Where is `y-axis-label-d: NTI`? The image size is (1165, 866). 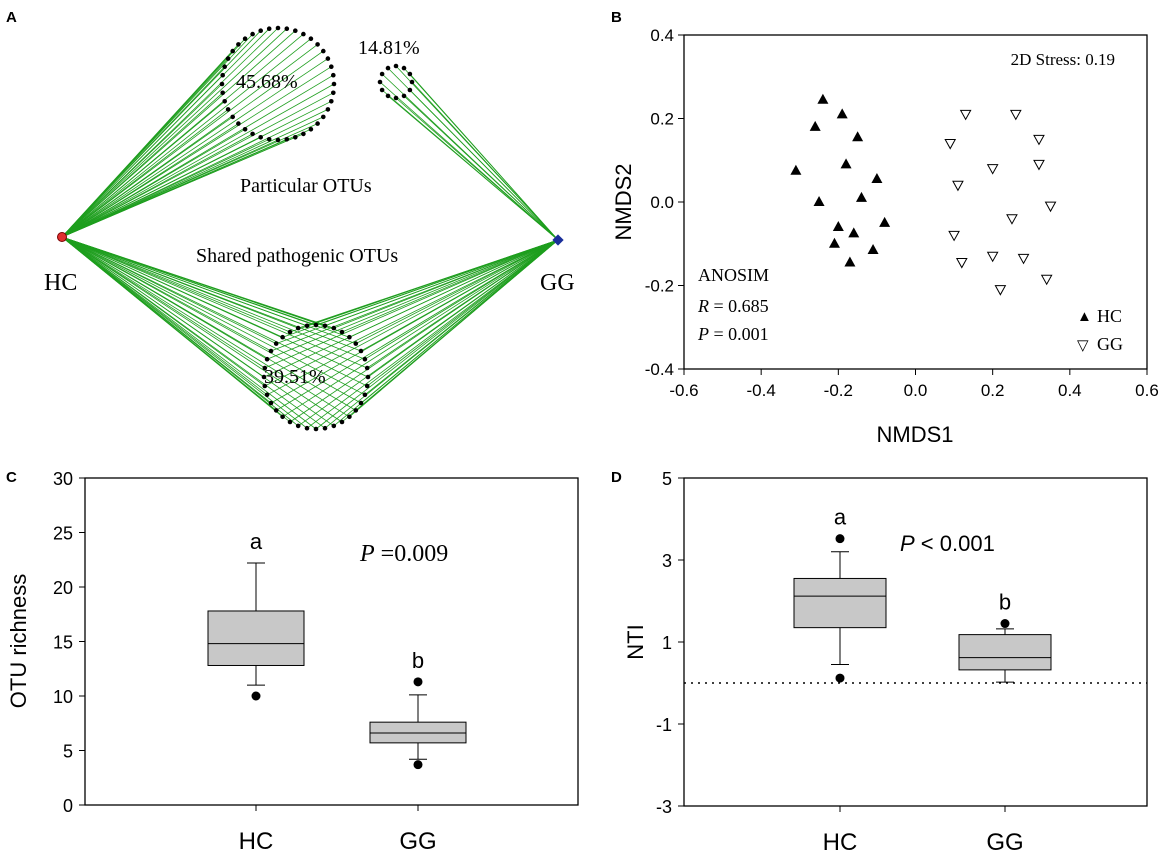 y-axis-label-d: NTI is located at coordinates (635, 641).